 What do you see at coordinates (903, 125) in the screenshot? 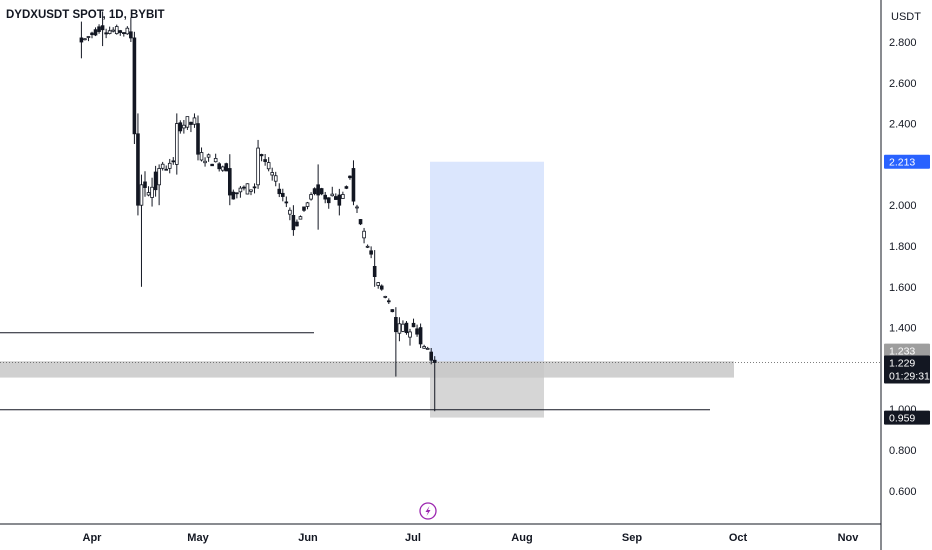
I see `price-tick-label: 2.400` at bounding box center [903, 125].